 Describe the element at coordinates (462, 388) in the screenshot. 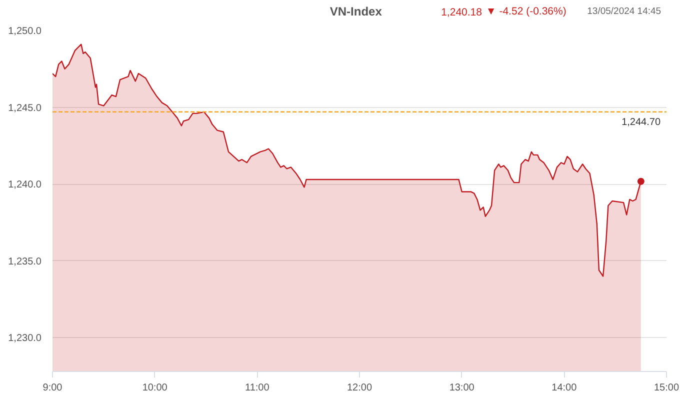

I see `x-tick-label: 13:00` at that location.